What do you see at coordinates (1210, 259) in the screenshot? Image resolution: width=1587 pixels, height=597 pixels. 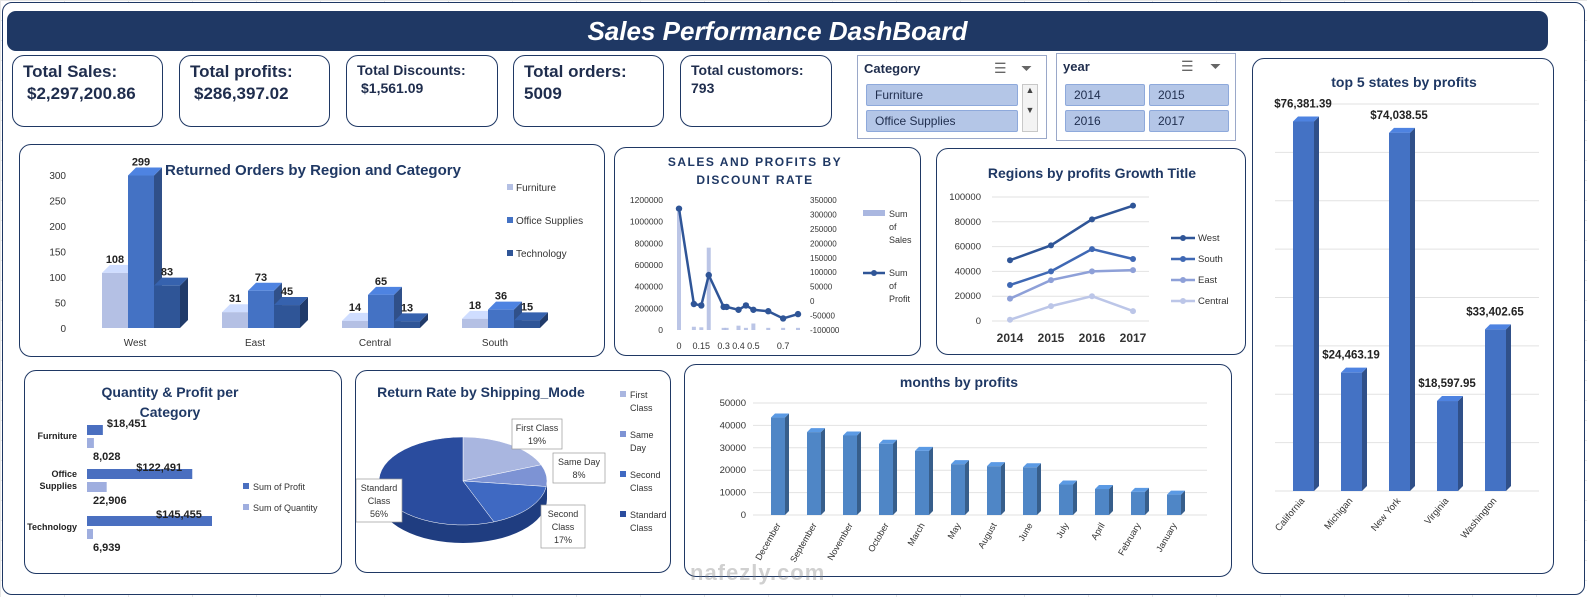 I see `legend-label: South` at bounding box center [1210, 259].